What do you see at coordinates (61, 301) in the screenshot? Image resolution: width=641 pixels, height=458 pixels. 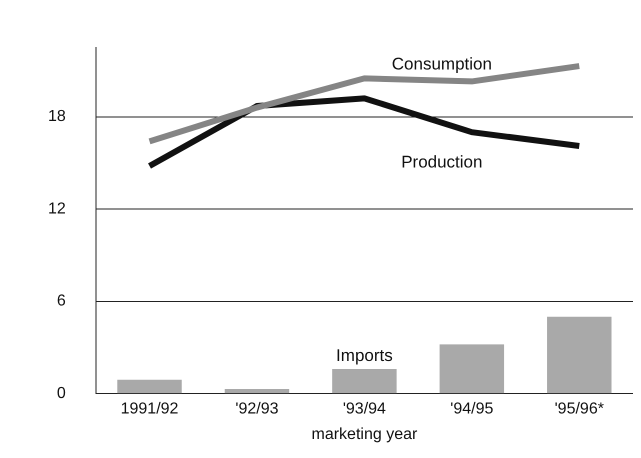 I see `y-tick-label: 6` at bounding box center [61, 301].